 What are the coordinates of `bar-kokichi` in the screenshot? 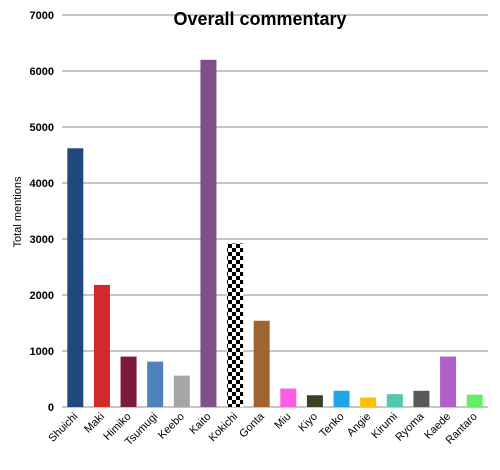 It's located at (235, 325).